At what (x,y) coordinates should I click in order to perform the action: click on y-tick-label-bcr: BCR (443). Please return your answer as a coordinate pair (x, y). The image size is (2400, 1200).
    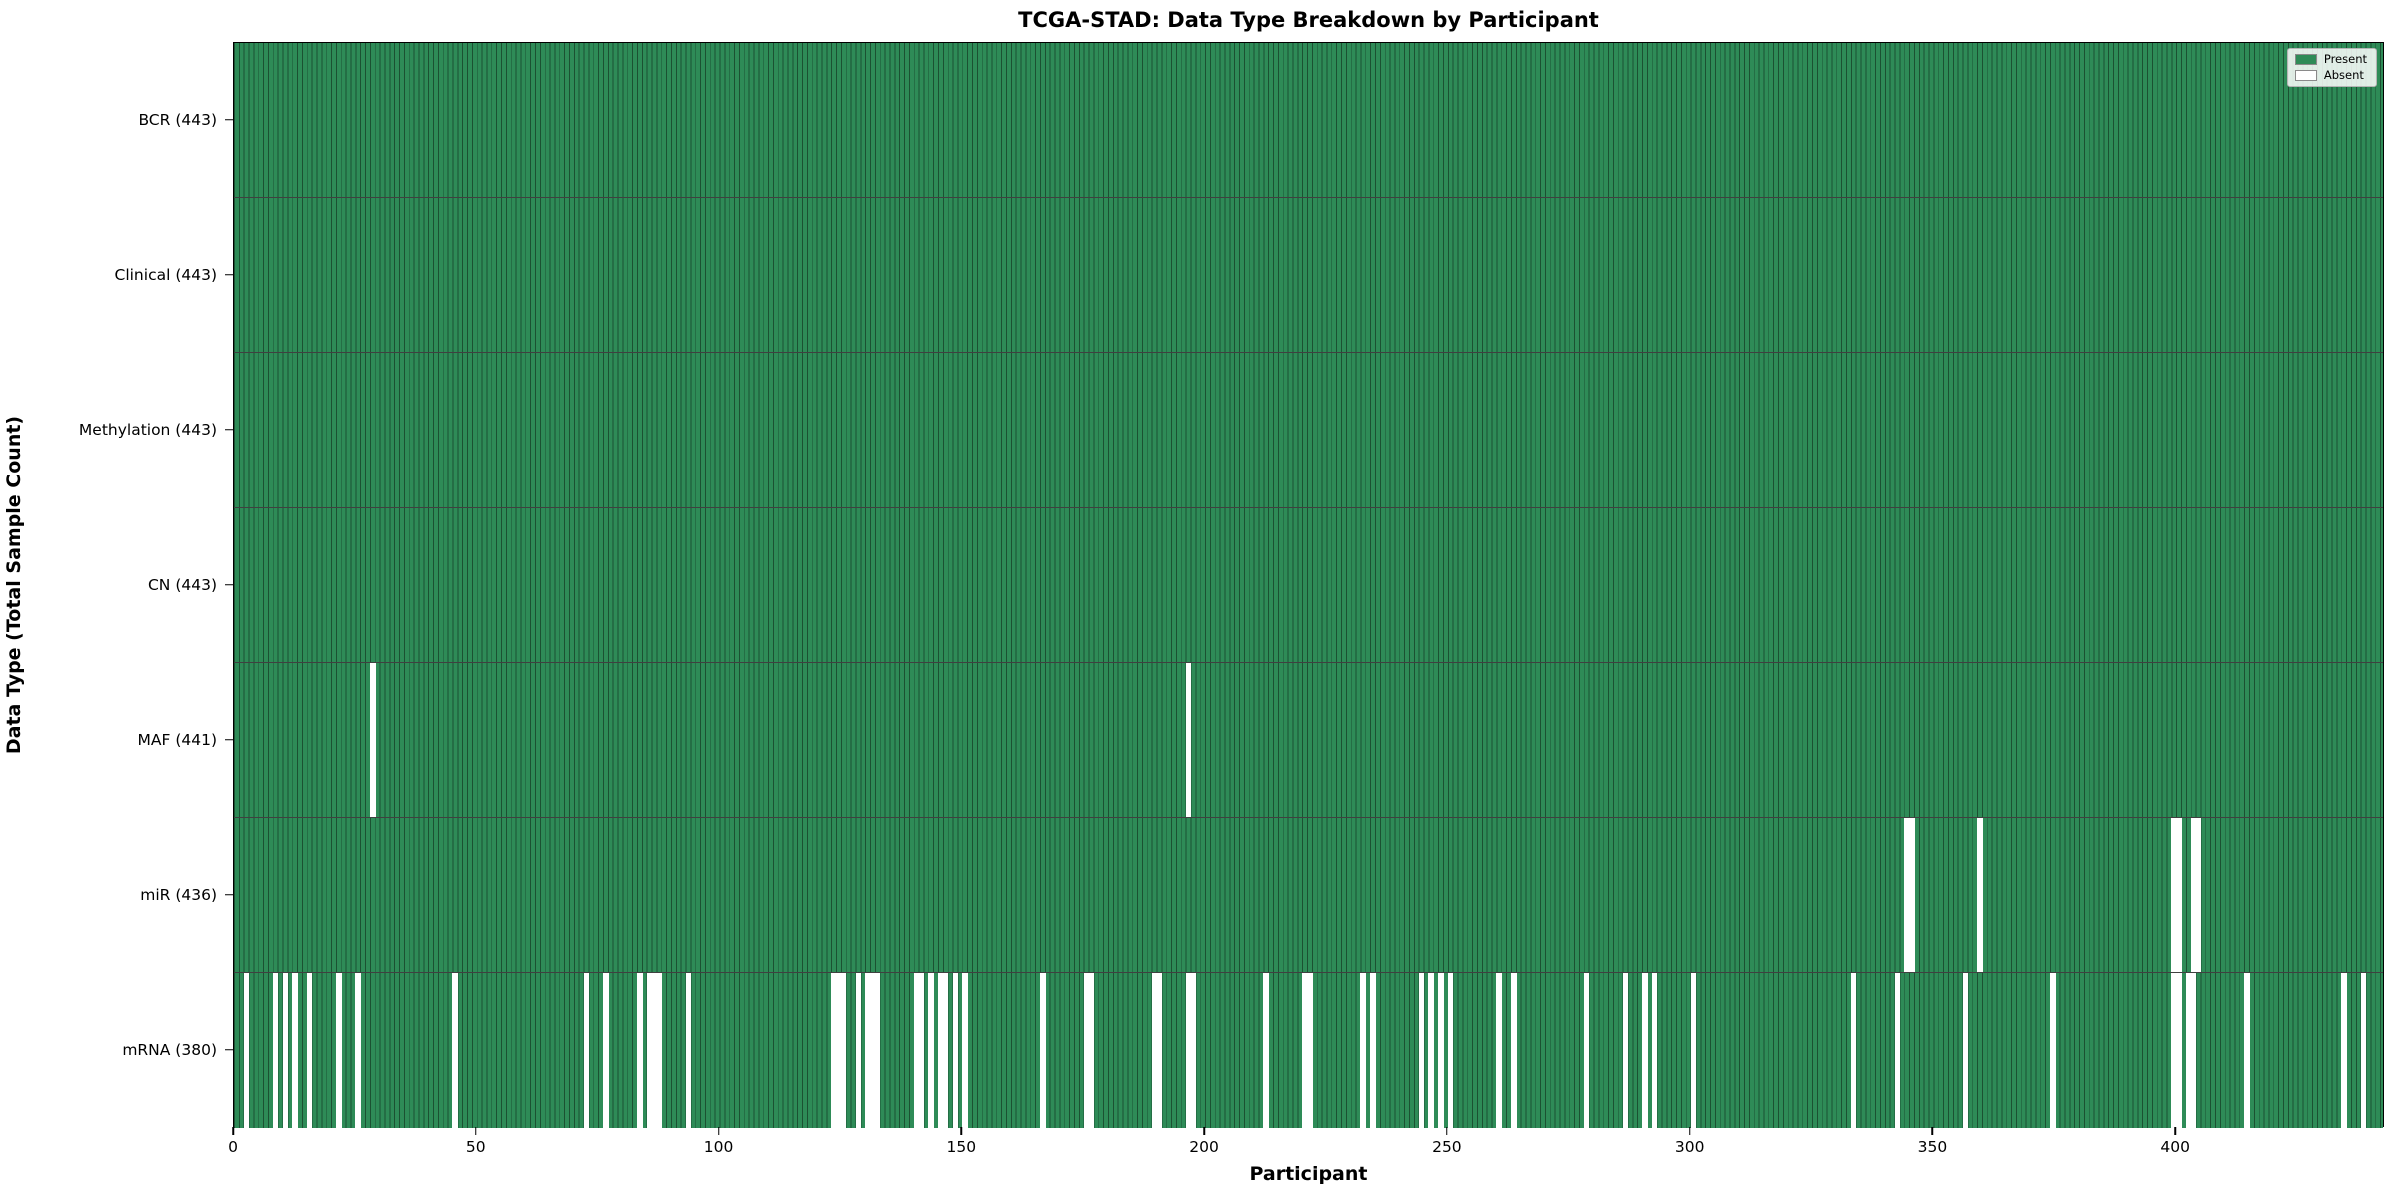
    Looking at the image, I should click on (177, 119).